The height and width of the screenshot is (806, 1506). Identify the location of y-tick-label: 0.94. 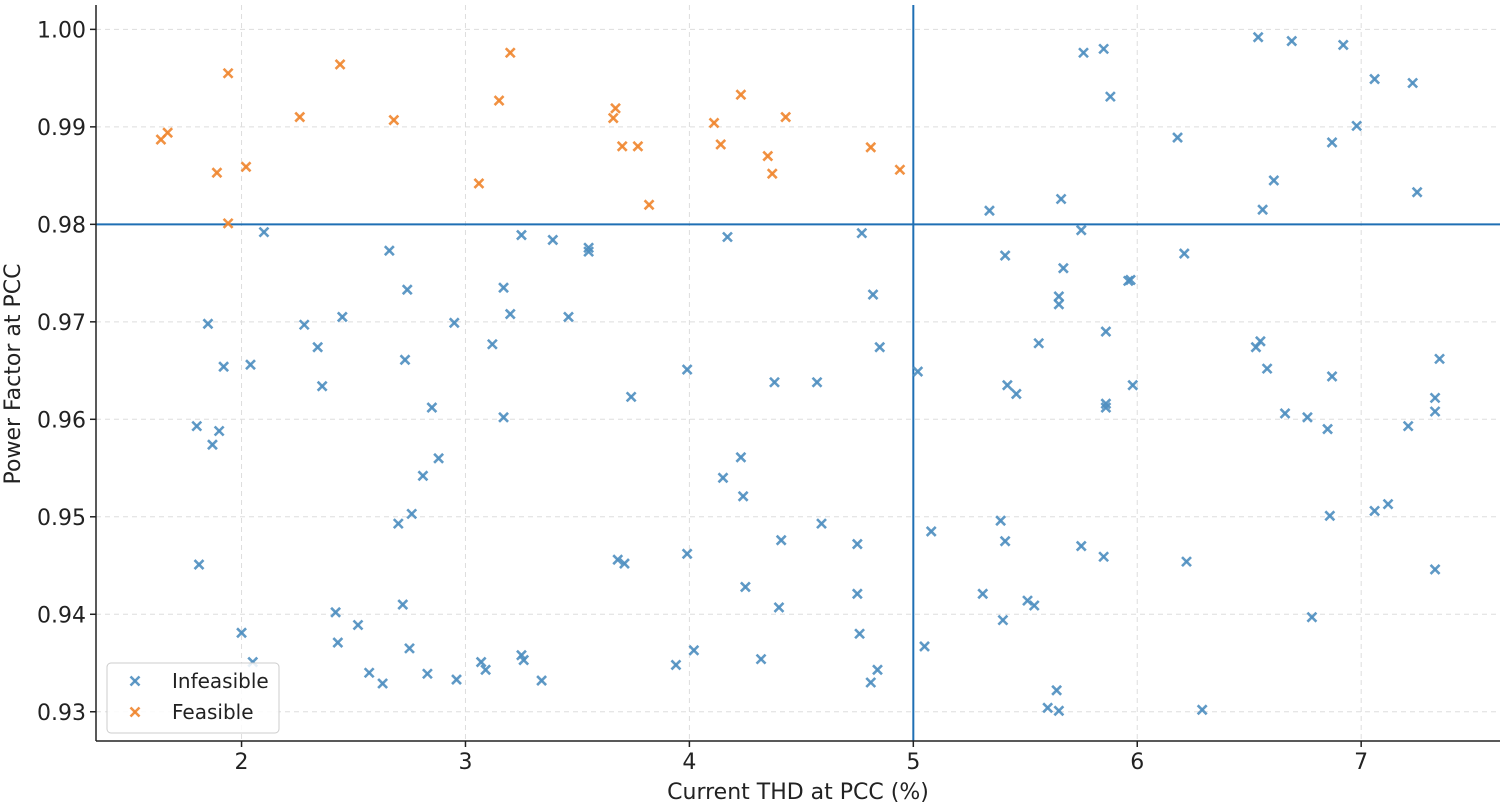
(61, 615).